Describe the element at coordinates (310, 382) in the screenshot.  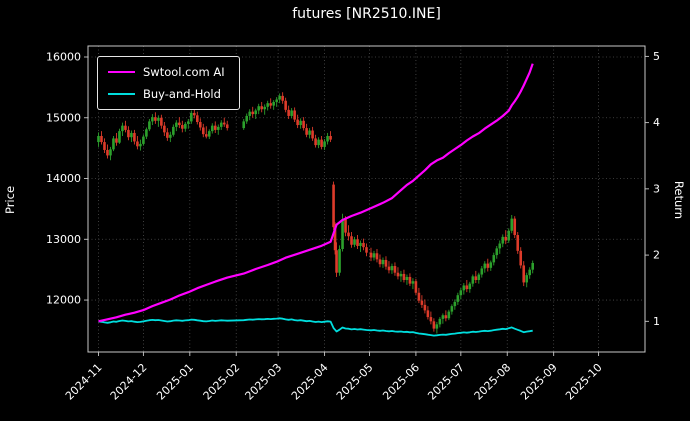
I see `date-tick-label: 2025-04` at that location.